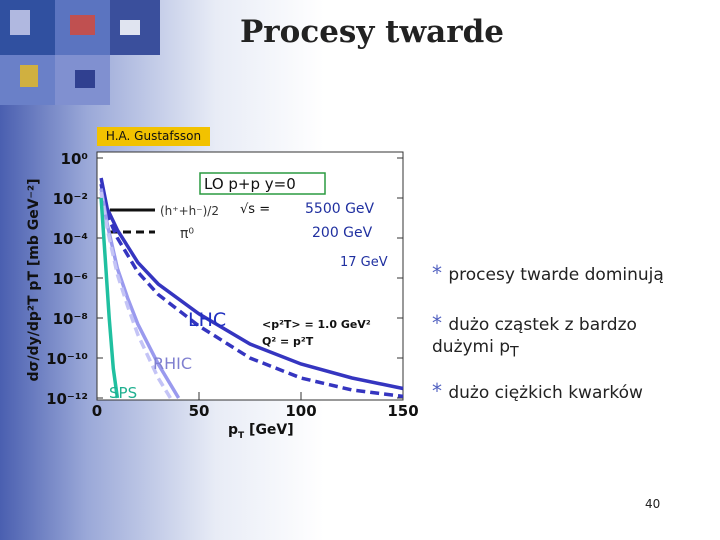 Image resolution: width=720 pixels, height=540 pixels. What do you see at coordinates (364, 262) in the screenshot?
I see `annotation: 17 GeV` at bounding box center [364, 262].